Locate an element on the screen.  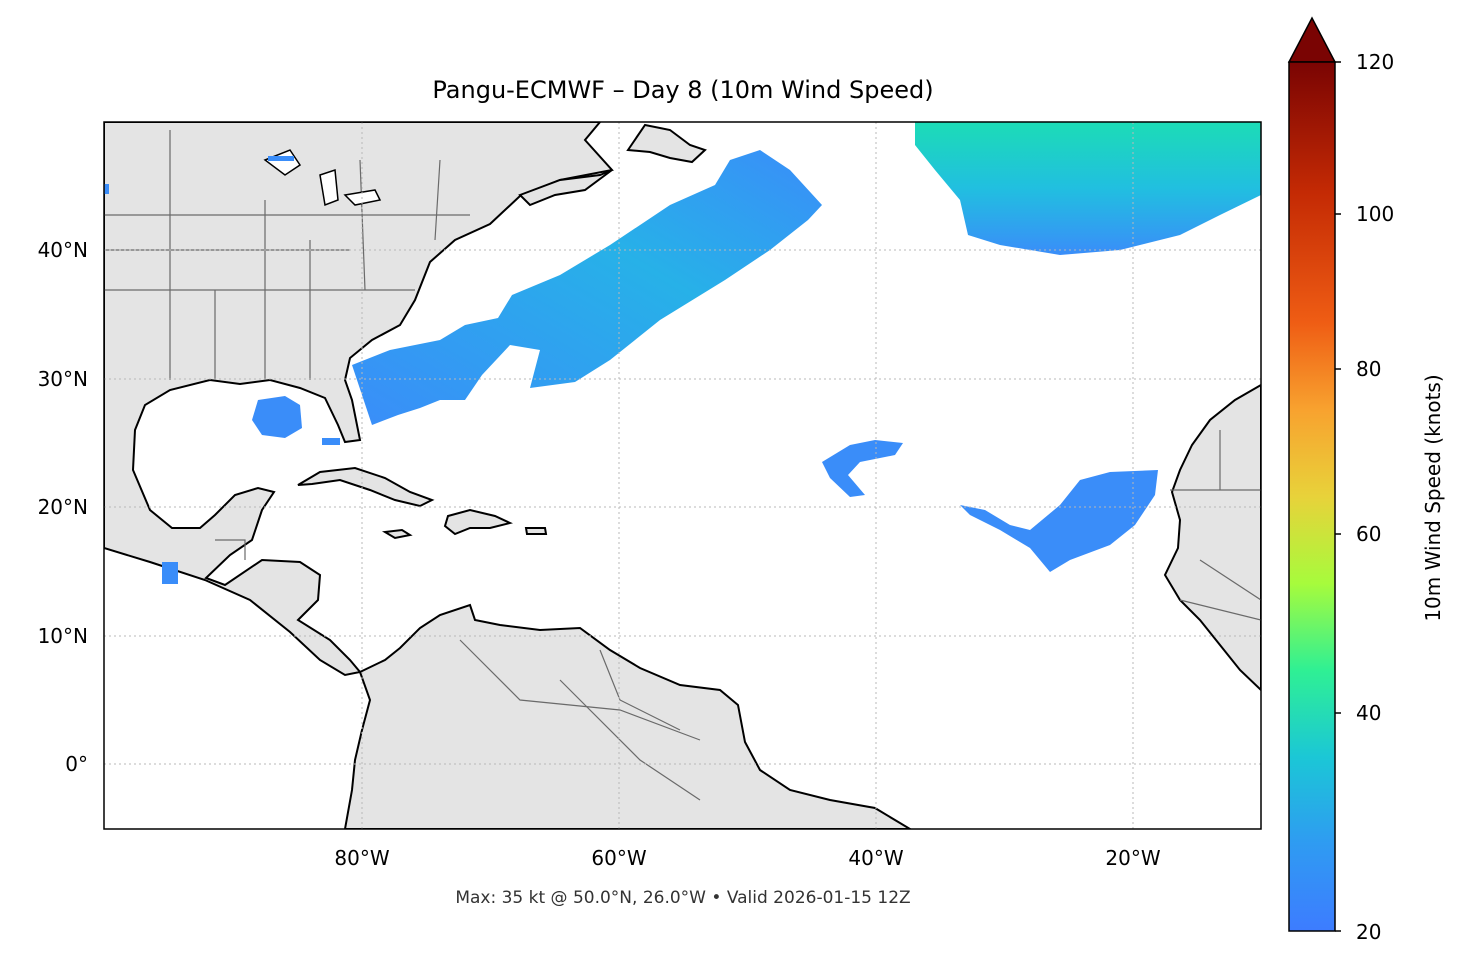
lat-label-10: 10°N is located at coordinates (63, 636).